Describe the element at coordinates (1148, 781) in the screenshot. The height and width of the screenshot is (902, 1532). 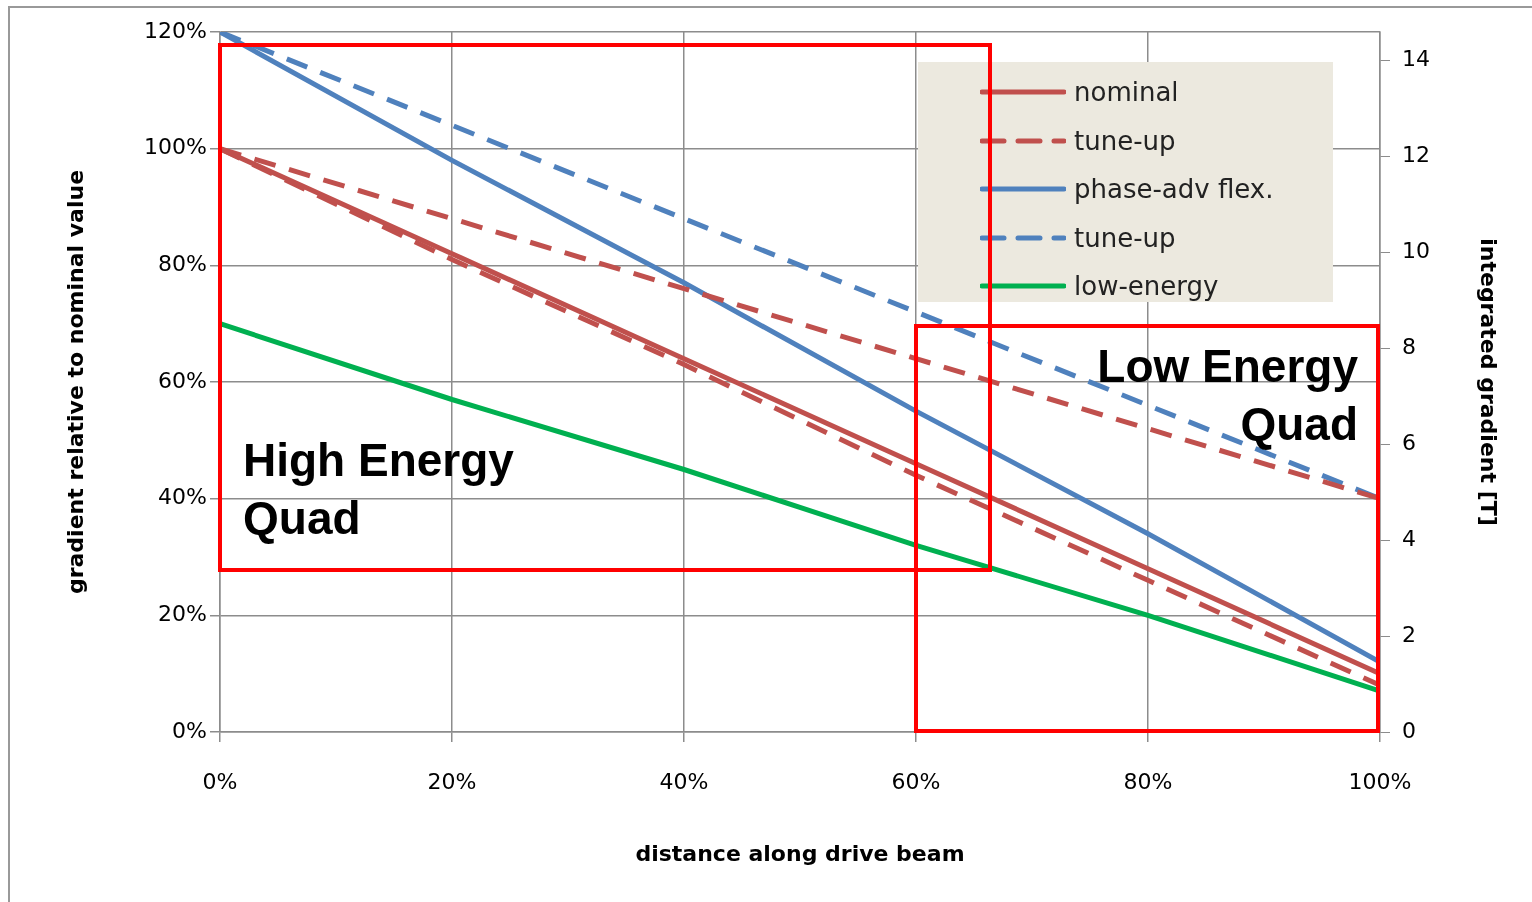
I see `x-tick-label: 80%` at that location.